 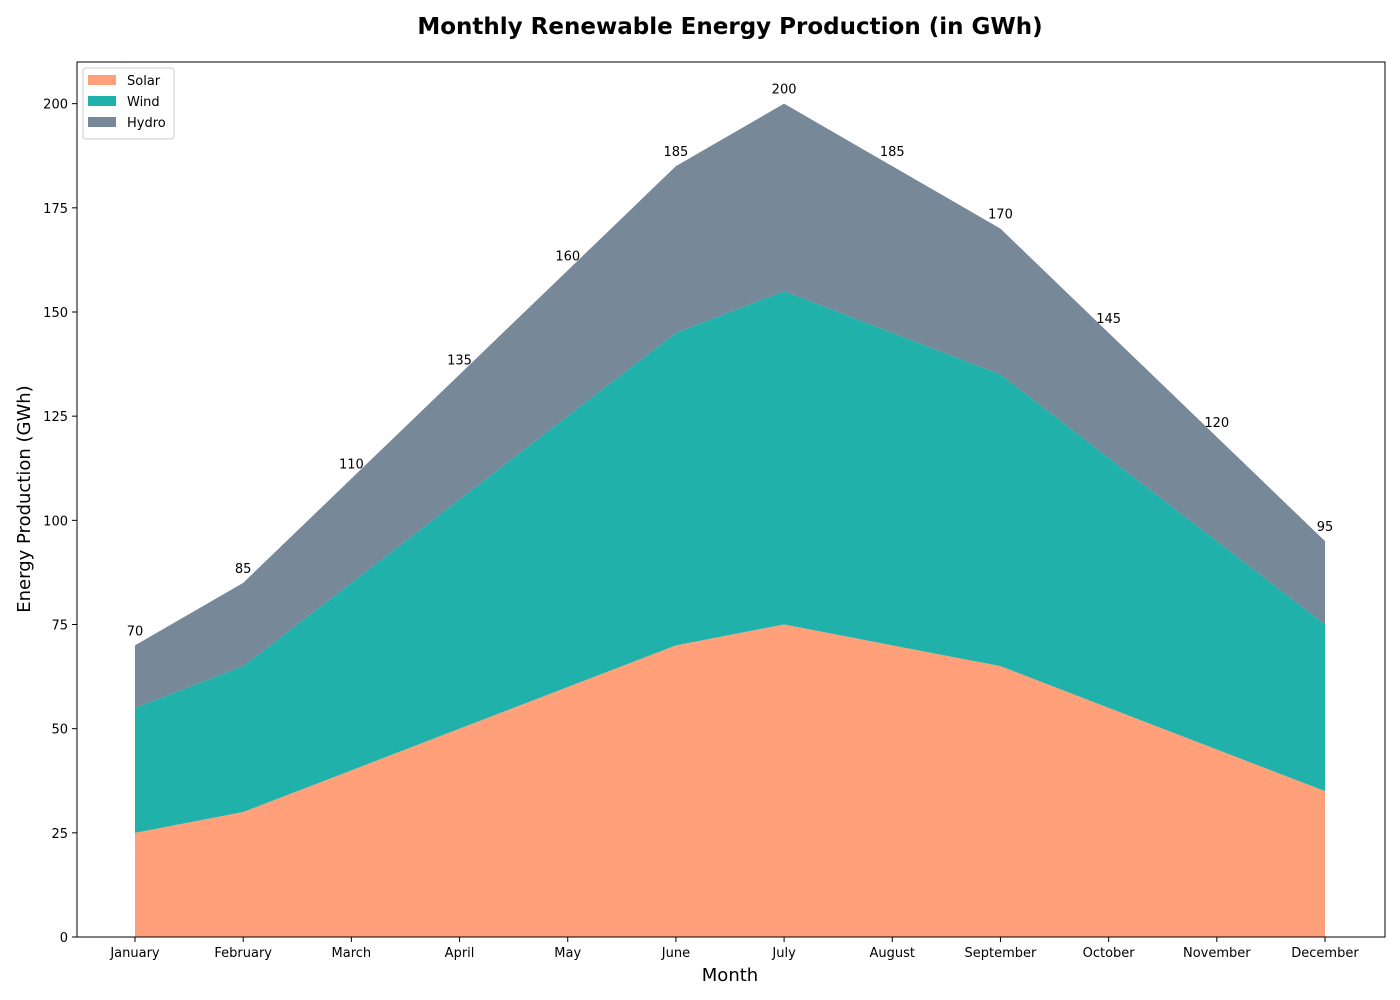 I want to click on y-tick-label: 75, so click(x=59, y=626).